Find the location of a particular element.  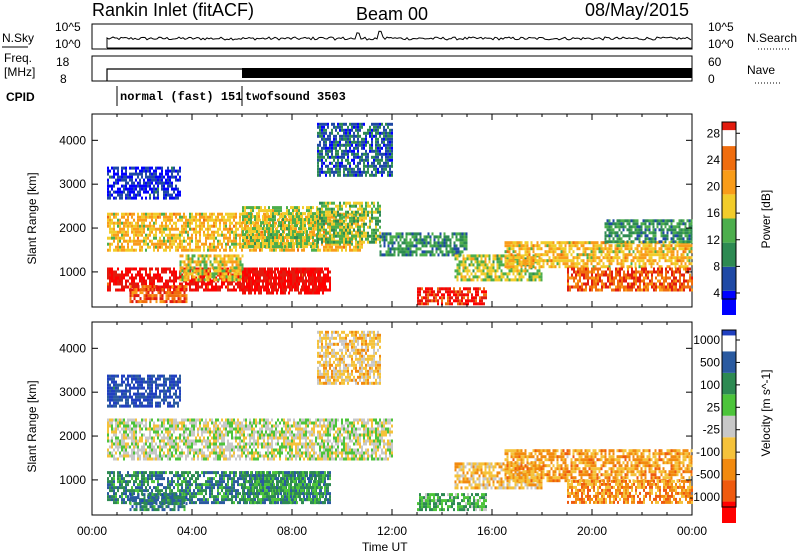

velocity-ytick-label-3: 4000 is located at coordinates (72, 348).